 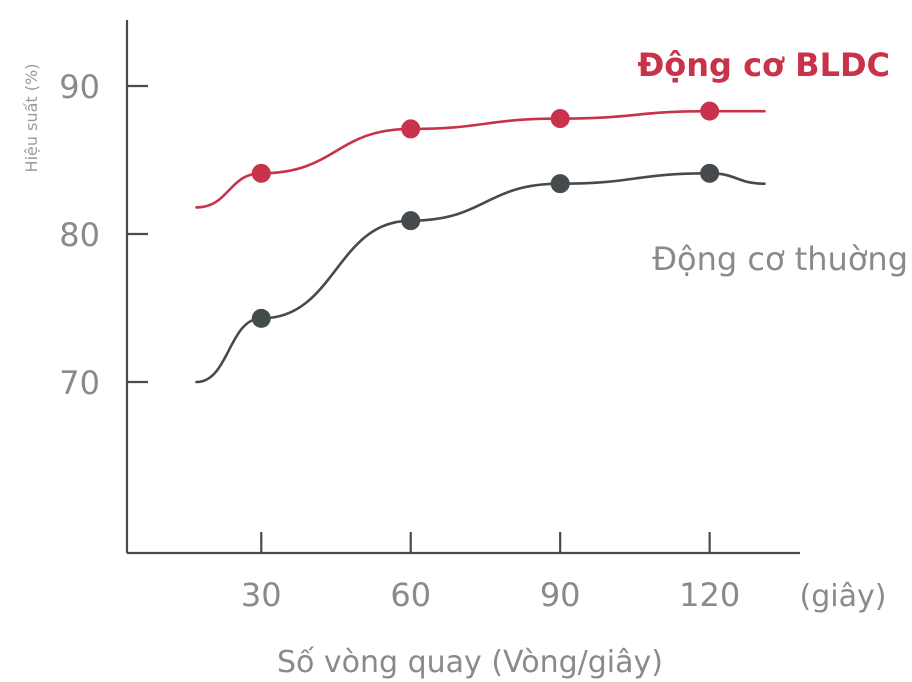 I want to click on x-unit-label: (giây), so click(x=843, y=596).